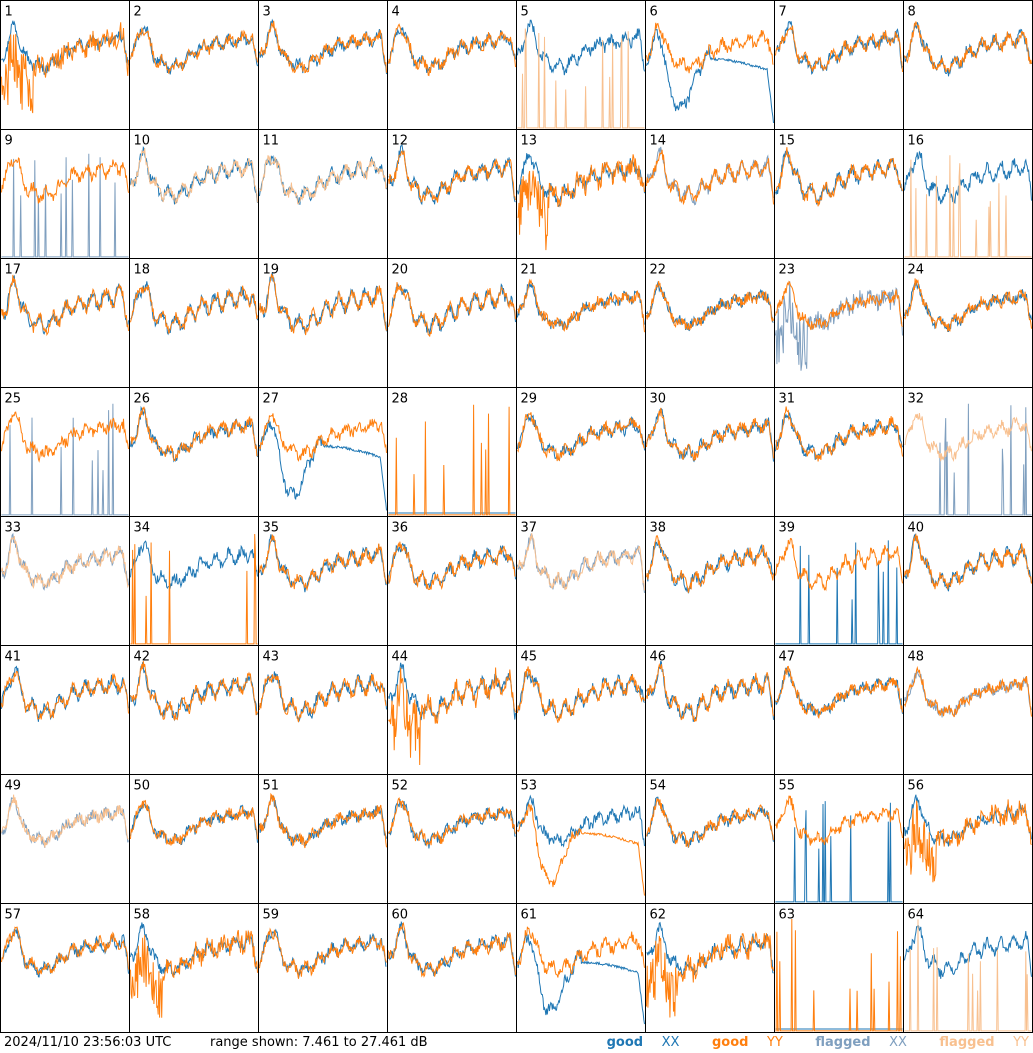 The width and height of the screenshot is (1033, 1053). Describe the element at coordinates (396, 12) in the screenshot. I see `panel-number: 4` at that location.